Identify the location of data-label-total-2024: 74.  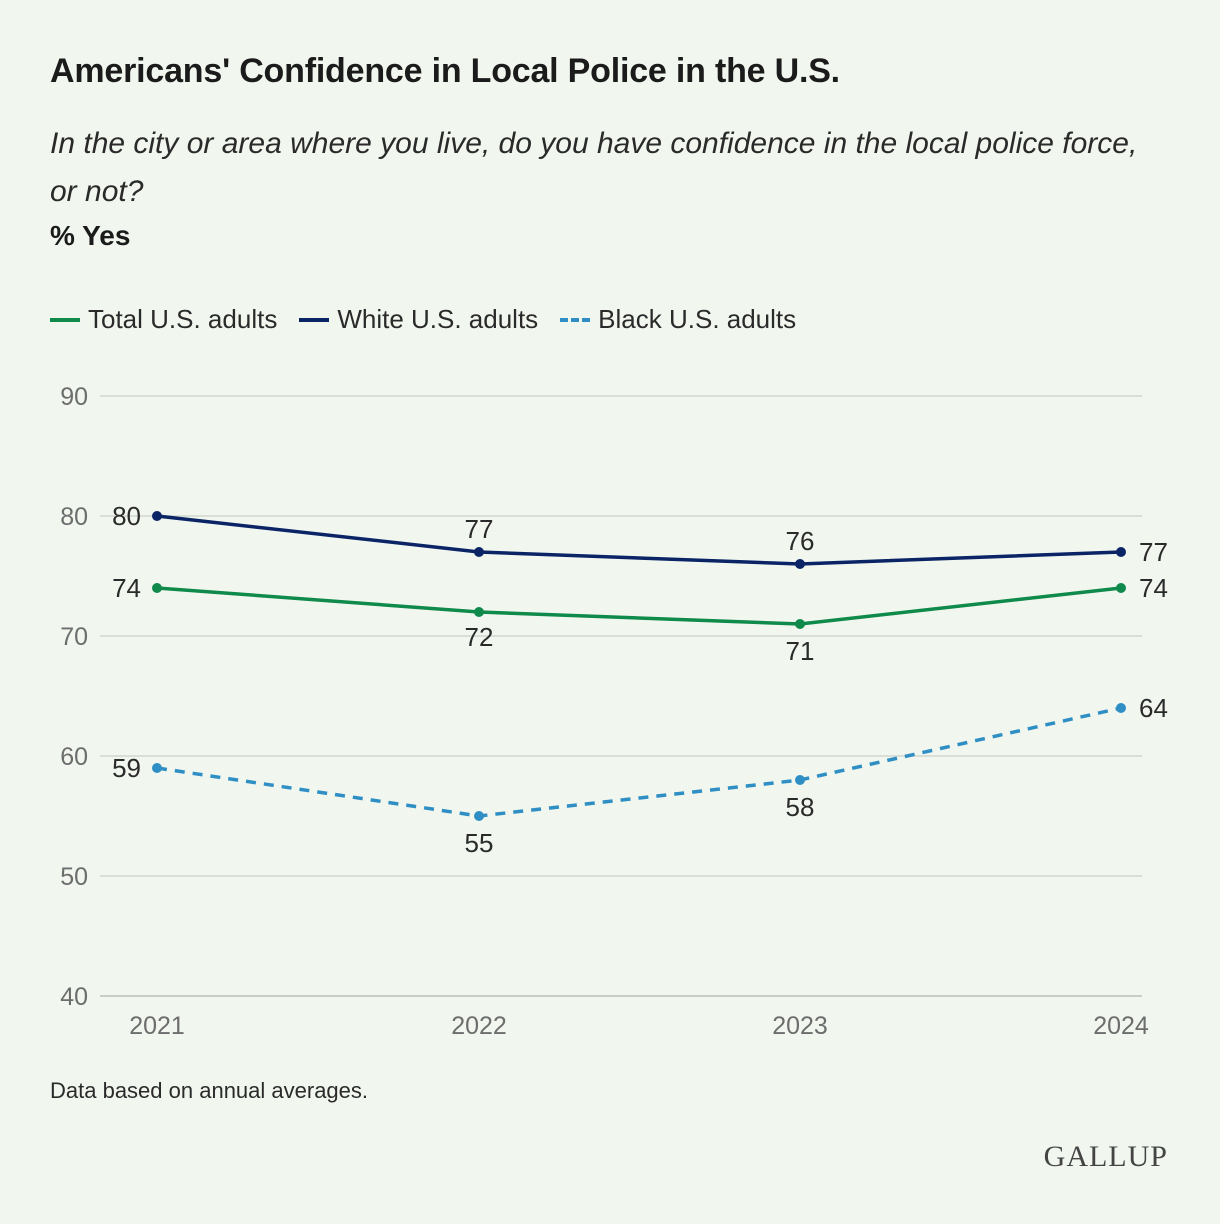
(1153, 588).